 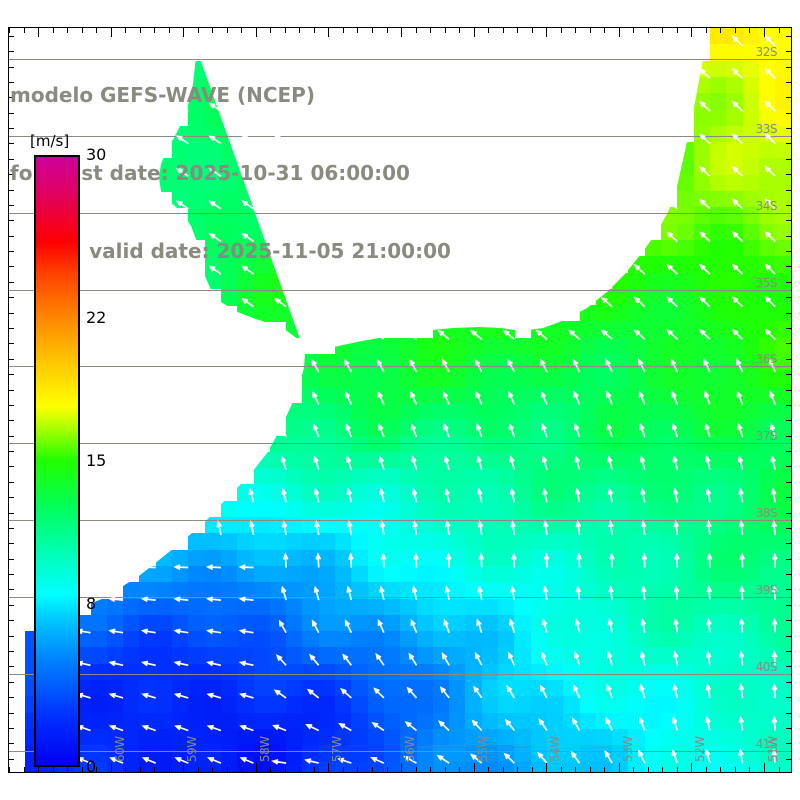 I want to click on axis-tick-top, so click(x=605, y=30).